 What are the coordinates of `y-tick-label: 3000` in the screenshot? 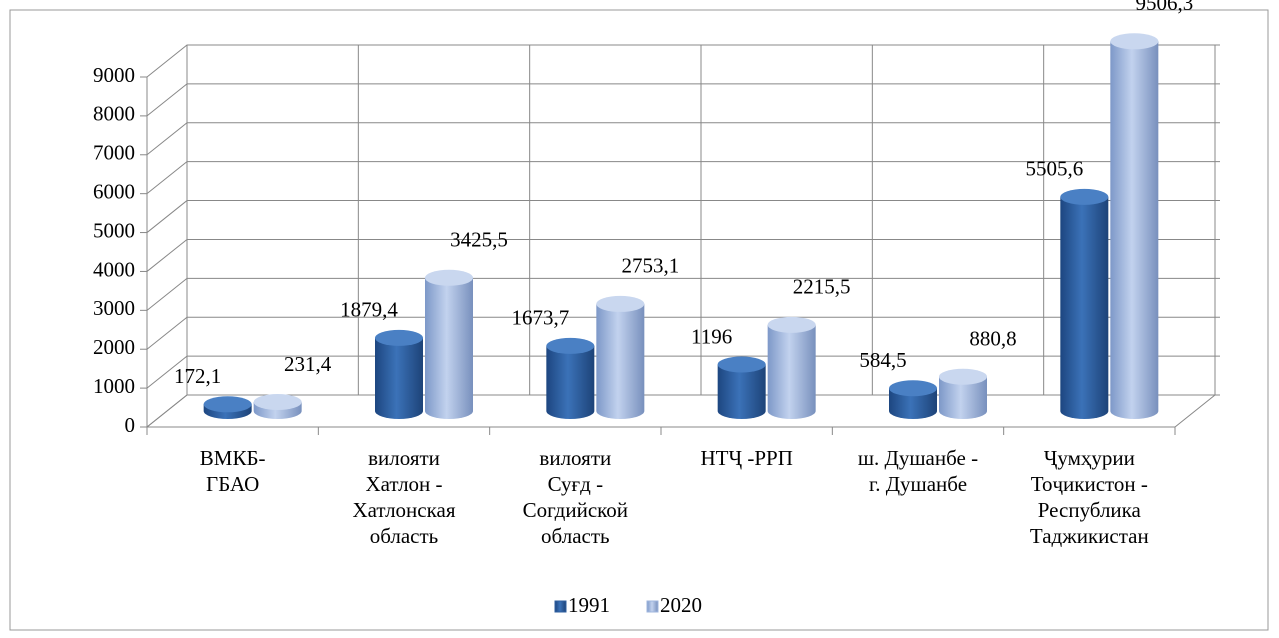 It's located at (114, 308).